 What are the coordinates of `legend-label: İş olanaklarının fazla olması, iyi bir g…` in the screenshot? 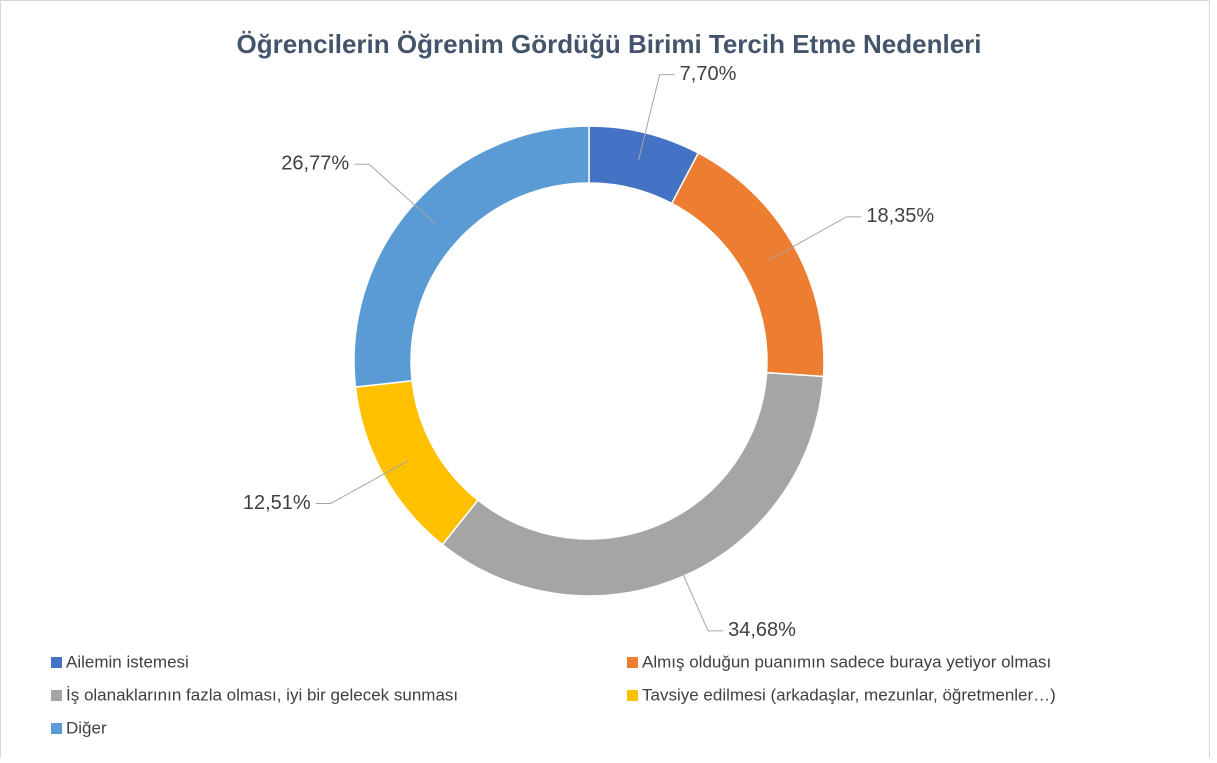 It's located at (262, 694).